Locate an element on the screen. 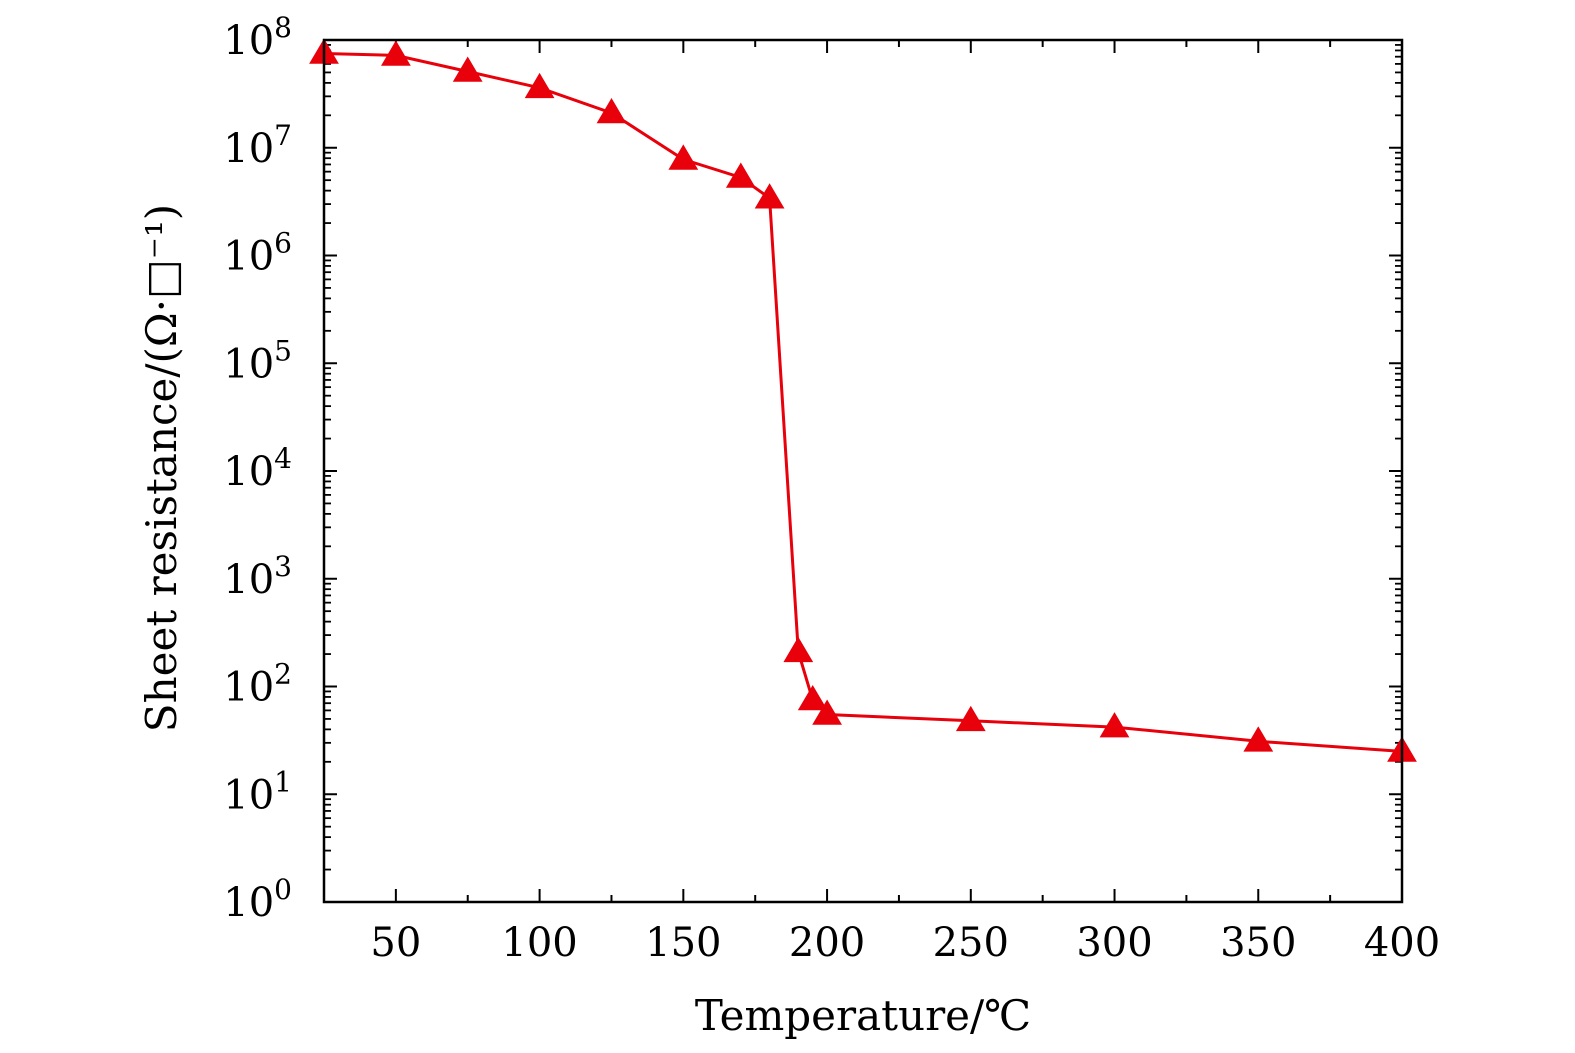 This screenshot has width=1575, height=1053. y-tick-label: 10⁰ is located at coordinates (257, 899).